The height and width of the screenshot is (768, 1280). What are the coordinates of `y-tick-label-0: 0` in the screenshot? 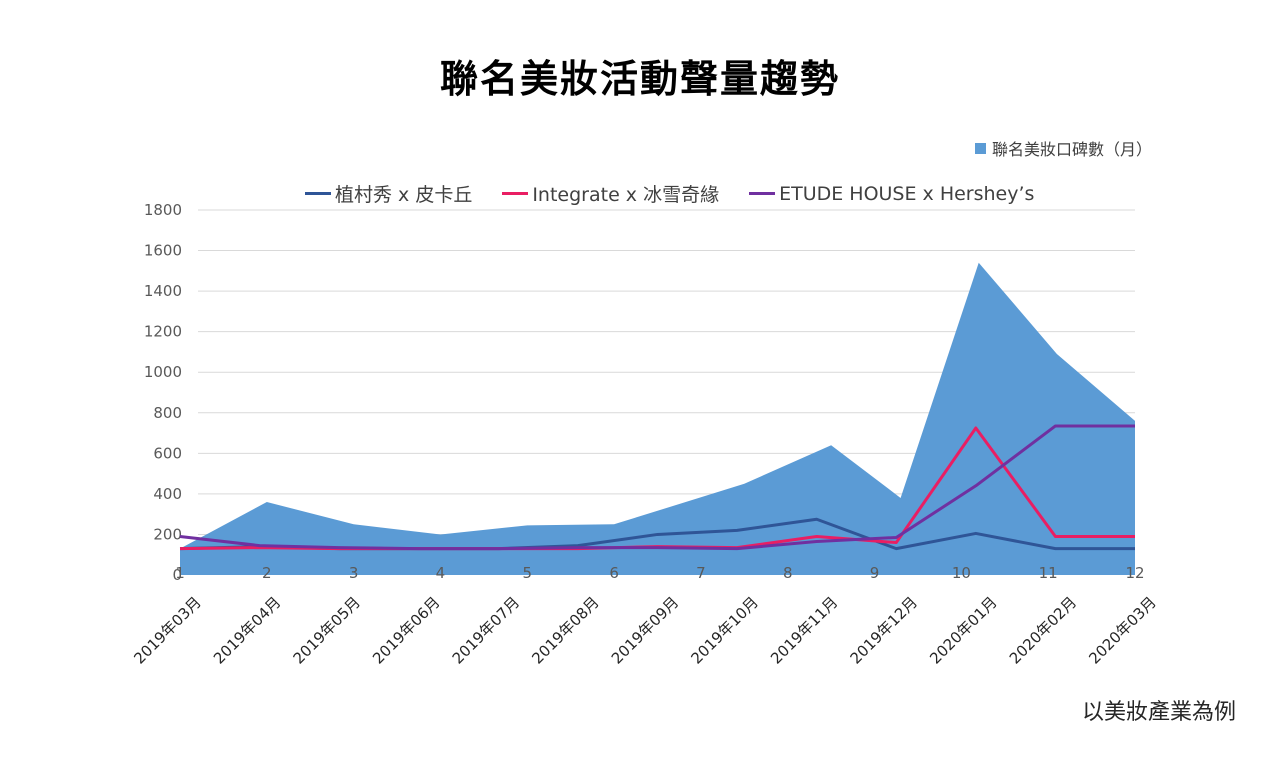 It's located at (177, 575).